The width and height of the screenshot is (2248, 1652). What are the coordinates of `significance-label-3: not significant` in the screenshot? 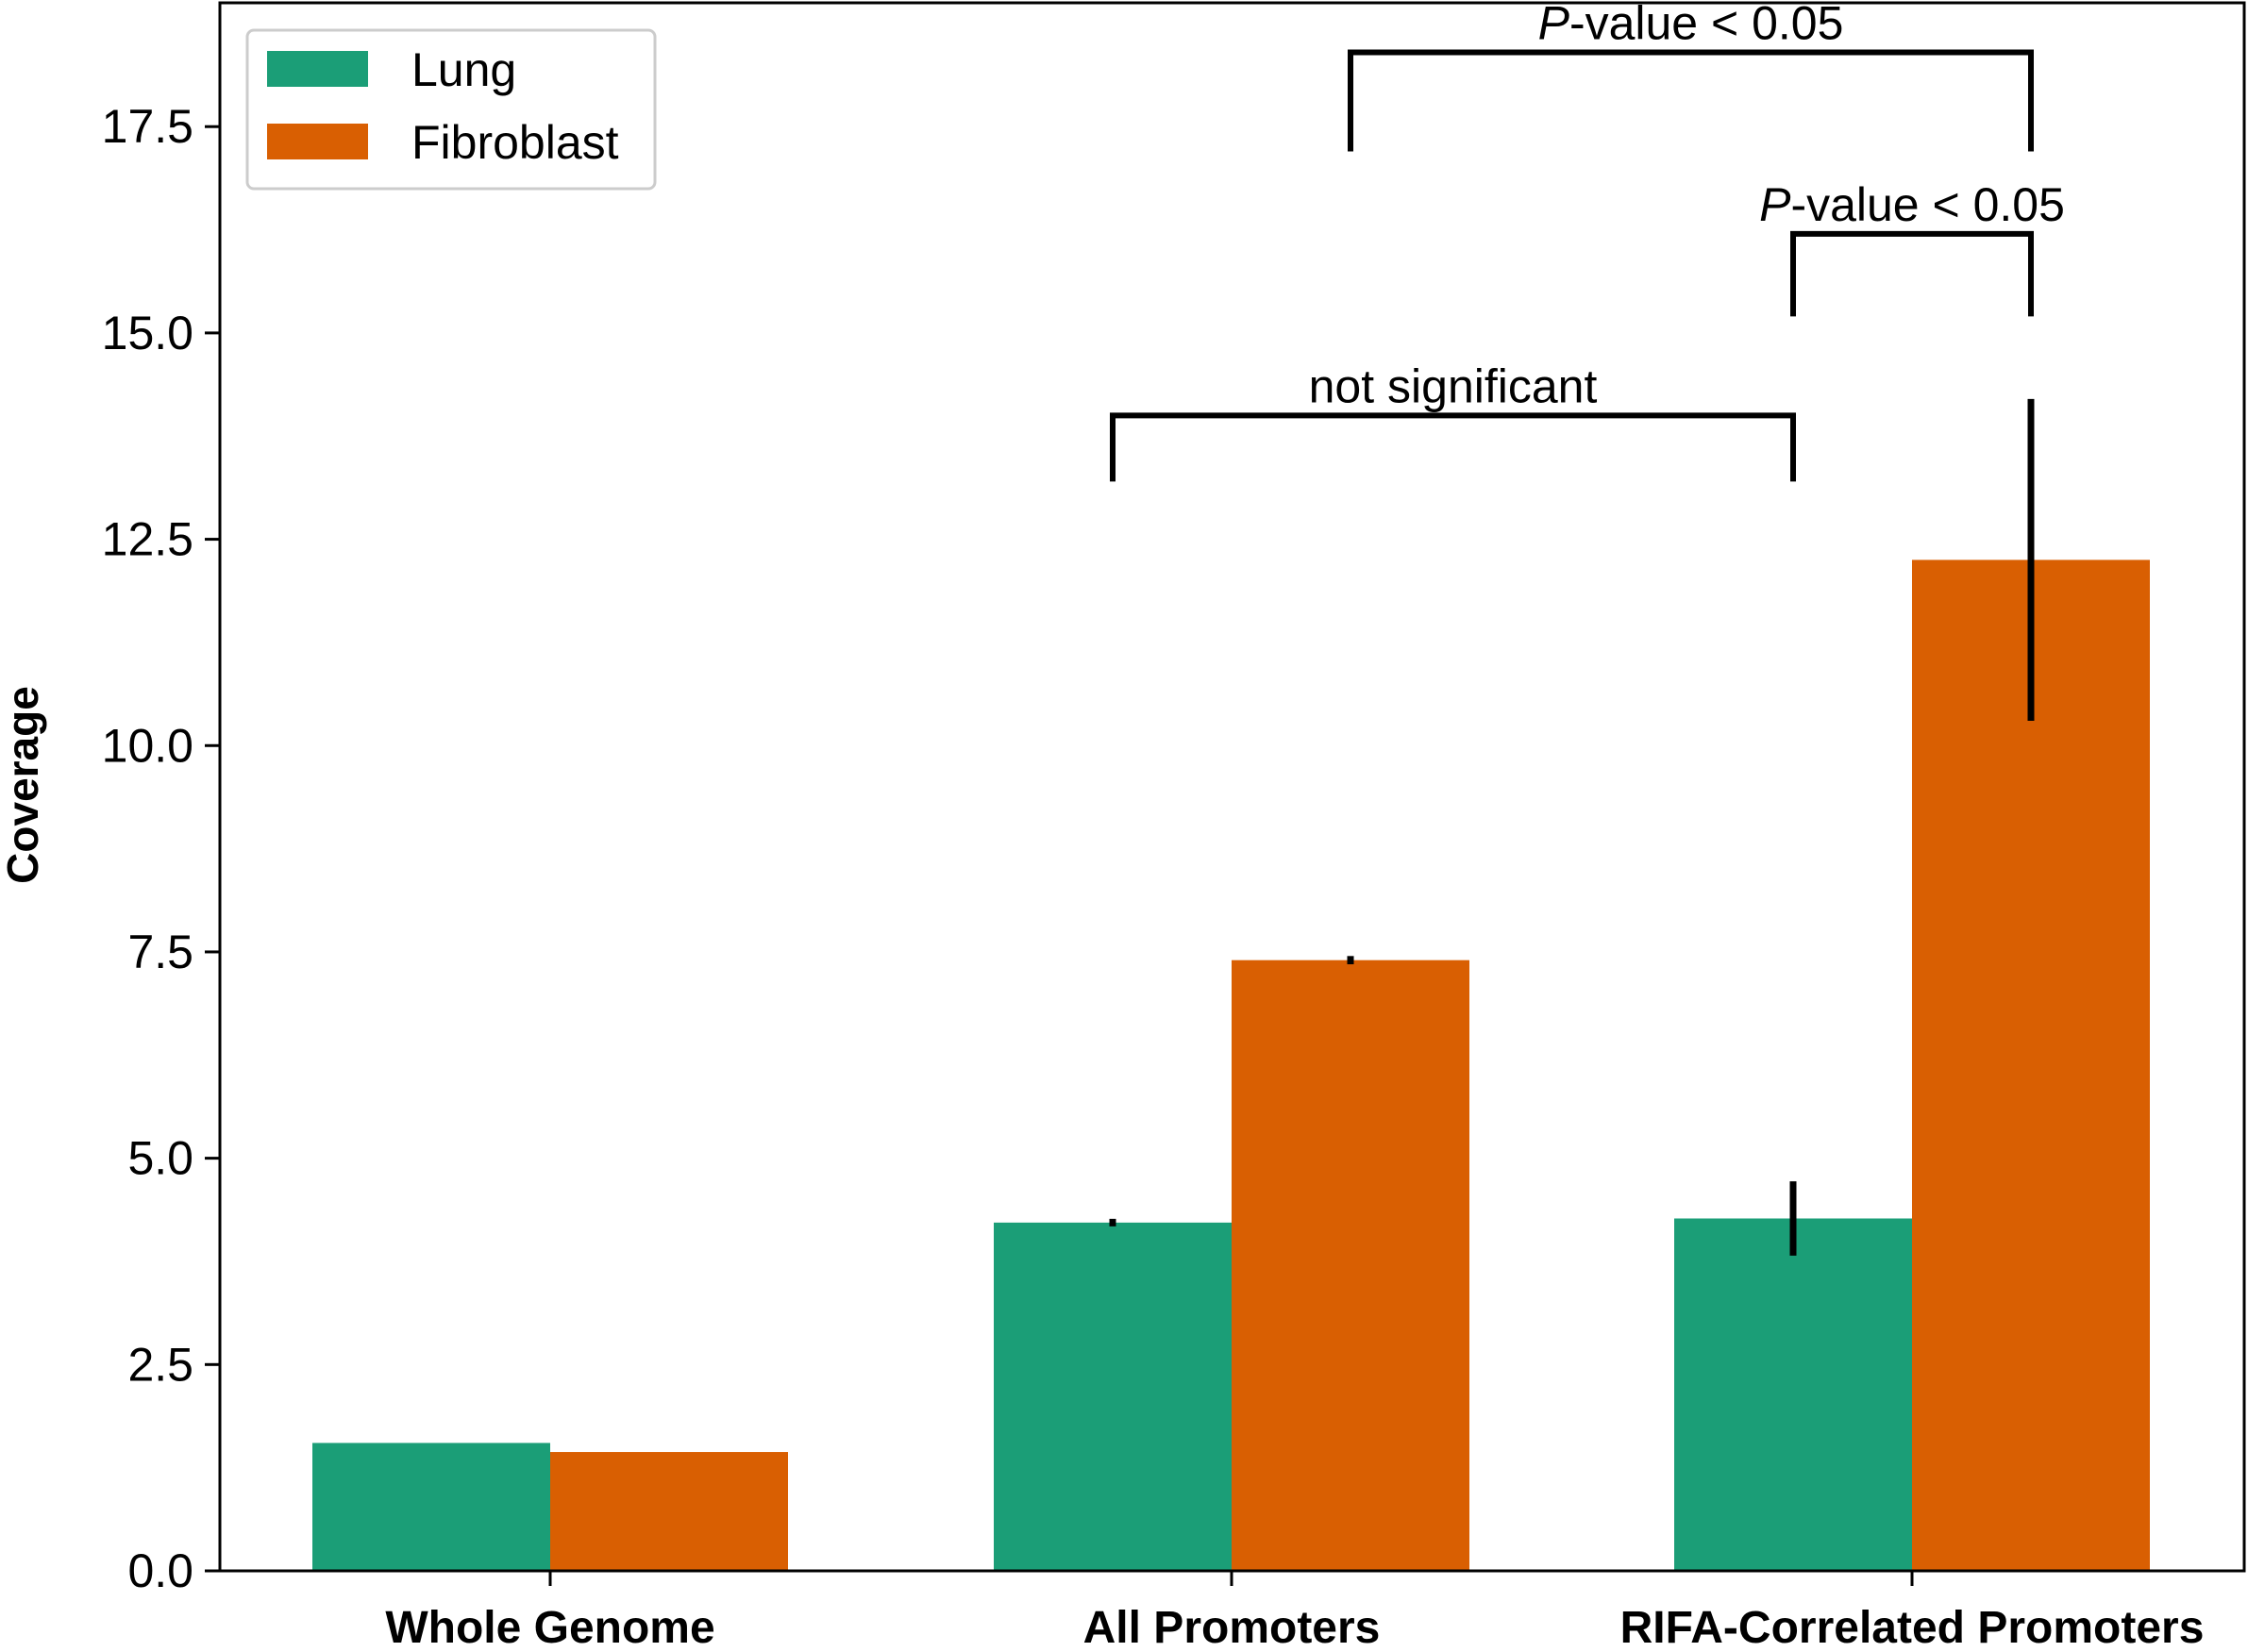 It's located at (1453, 385).